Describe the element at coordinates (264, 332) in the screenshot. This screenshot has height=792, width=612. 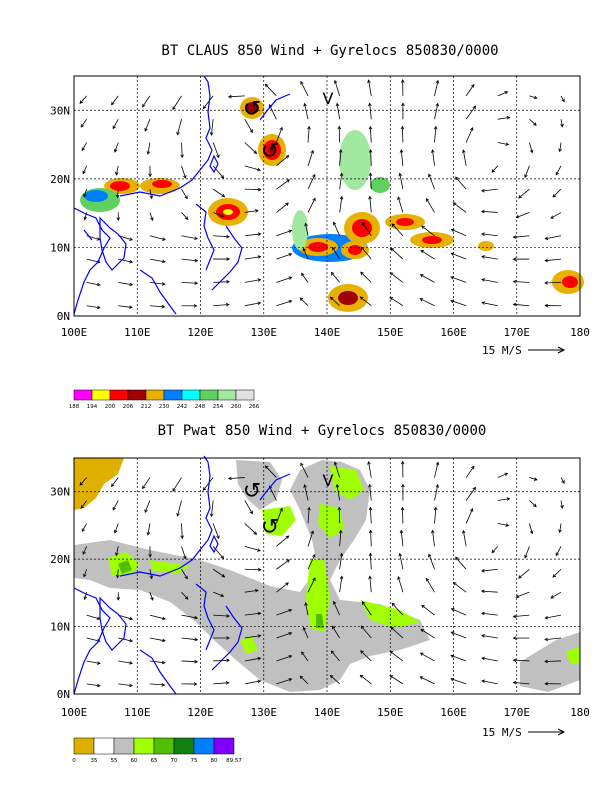
I see `longitude-label: 130E` at that location.